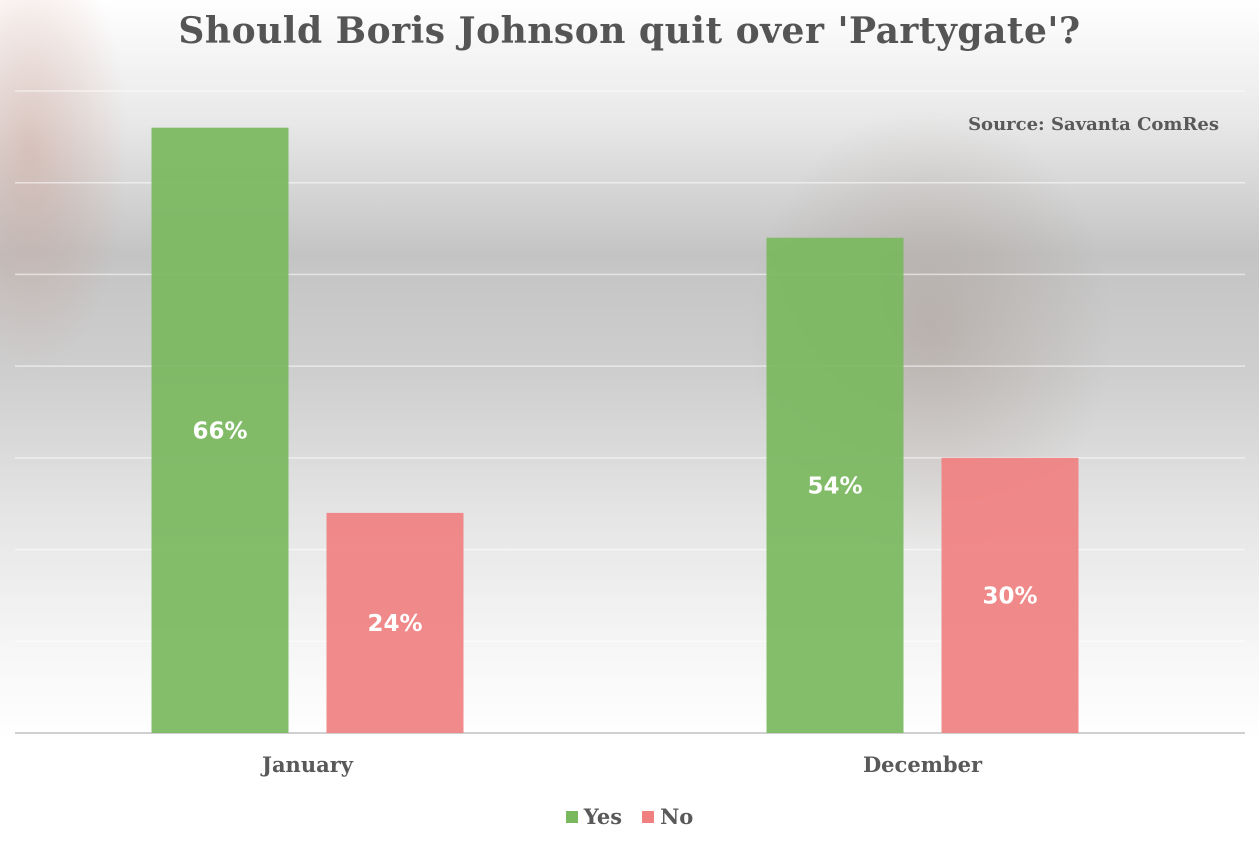  I want to click on legend-label-no: No, so click(677, 816).